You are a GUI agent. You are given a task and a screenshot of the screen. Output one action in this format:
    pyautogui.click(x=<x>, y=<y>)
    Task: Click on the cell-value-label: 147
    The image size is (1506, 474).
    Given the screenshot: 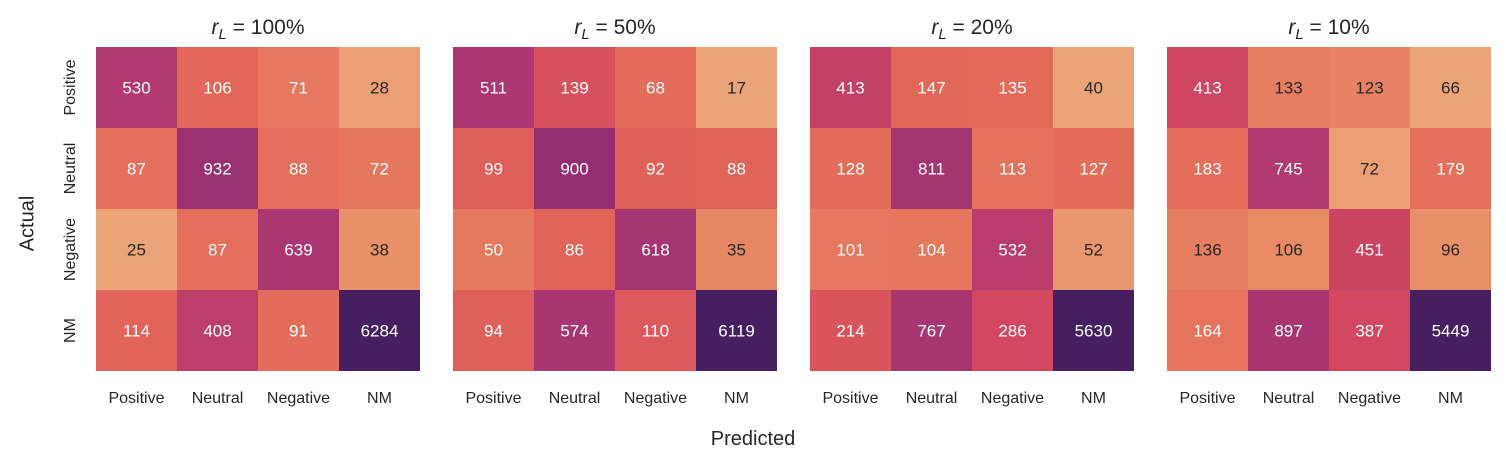 What is the action you would take?
    pyautogui.click(x=931, y=88)
    